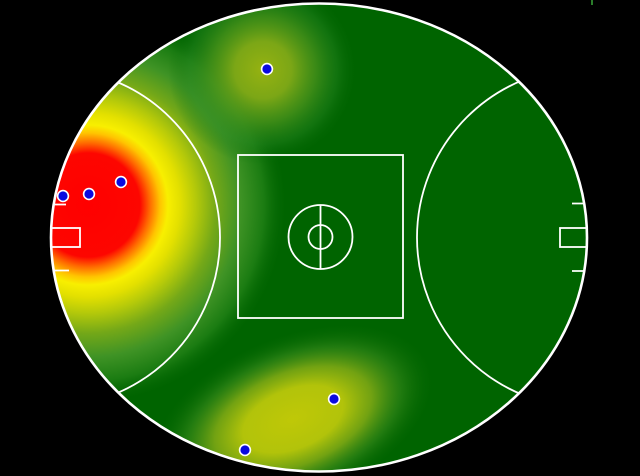  I want to click on center-square, so click(320, 236).